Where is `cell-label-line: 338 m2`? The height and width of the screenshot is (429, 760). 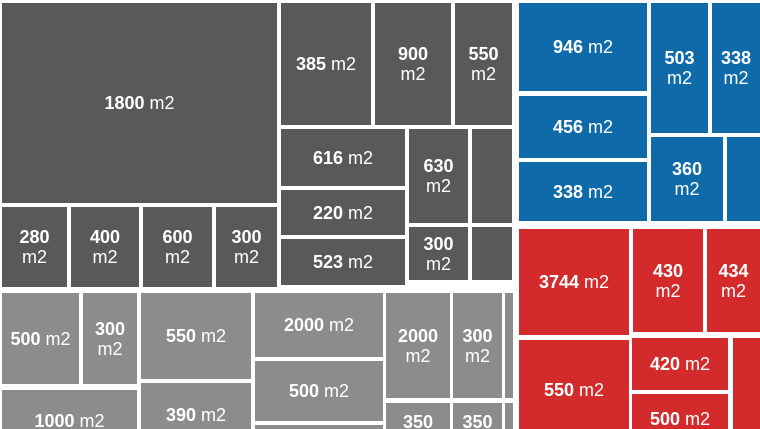
cell-label-line: 338 m2 is located at coordinates (583, 191).